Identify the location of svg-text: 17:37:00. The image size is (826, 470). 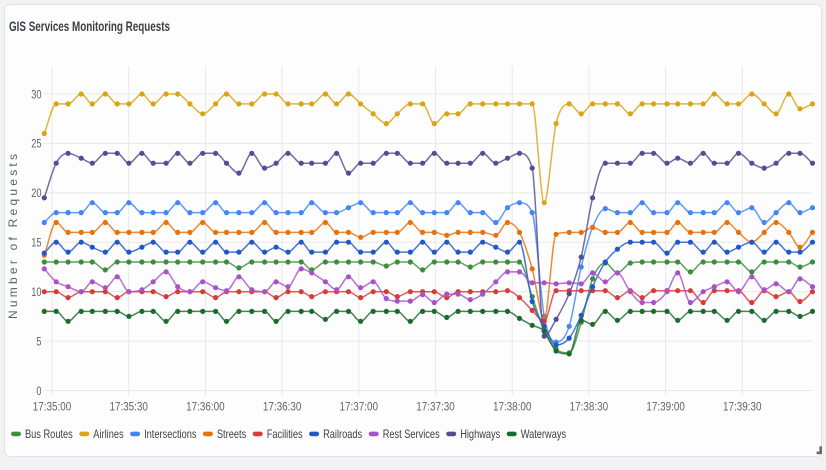
(359, 407).